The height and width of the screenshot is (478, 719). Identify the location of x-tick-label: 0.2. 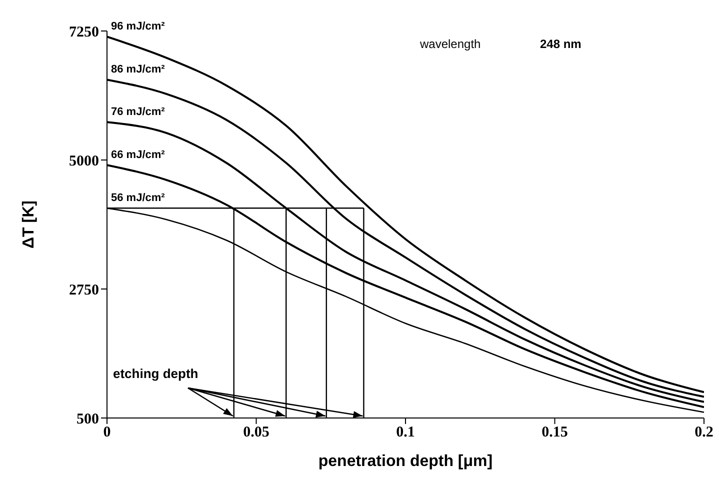
(704, 432).